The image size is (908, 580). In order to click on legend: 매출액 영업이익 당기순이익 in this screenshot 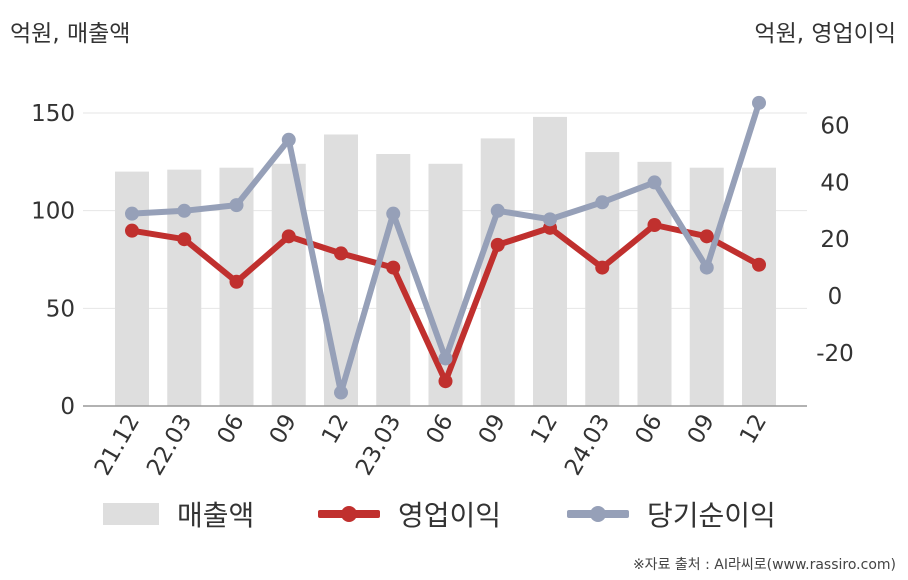, I will do `click(454, 514)`.